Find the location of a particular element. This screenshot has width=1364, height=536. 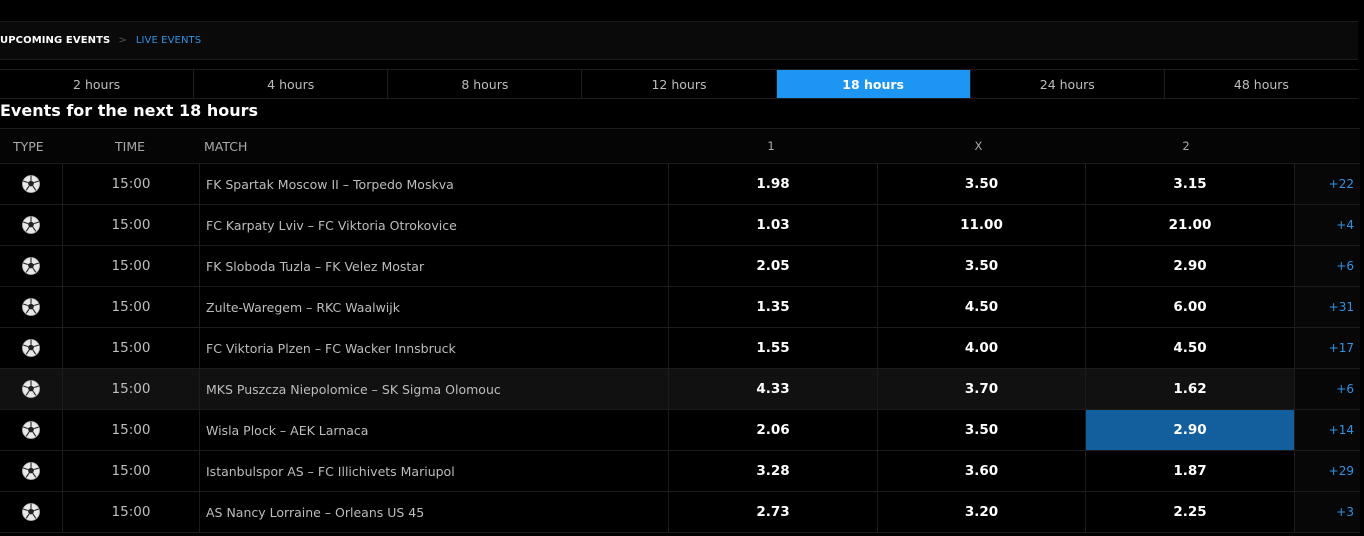

tab-2-hours: 2 hours is located at coordinates (97, 84).